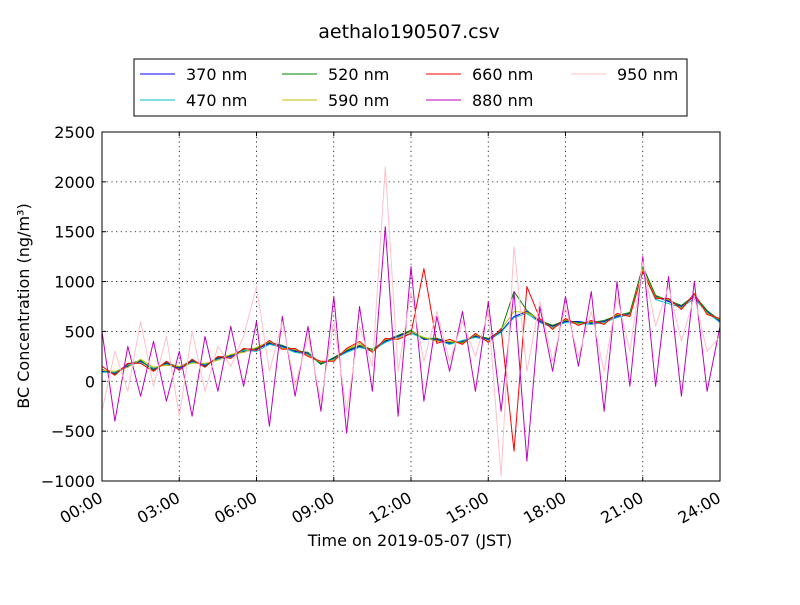  Describe the element at coordinates (68, 481) in the screenshot. I see `y-tick-label: −1000` at that location.